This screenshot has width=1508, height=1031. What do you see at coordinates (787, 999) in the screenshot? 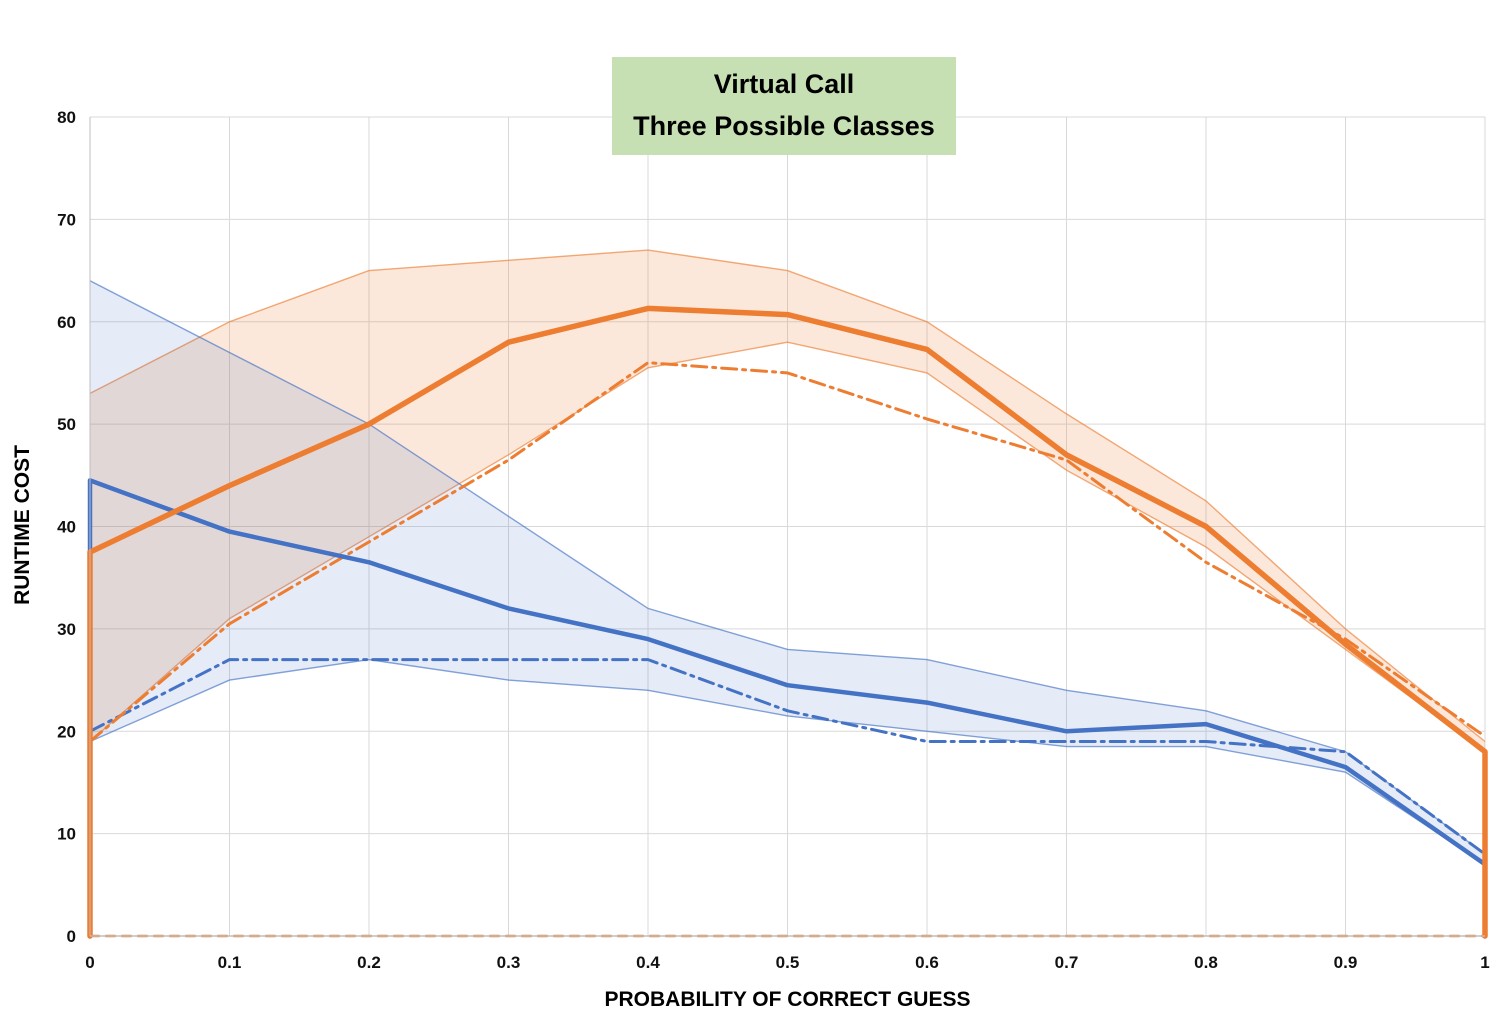
I see `x-axis-title: PROBABILITY OF CORRECT GUESS` at bounding box center [787, 999].